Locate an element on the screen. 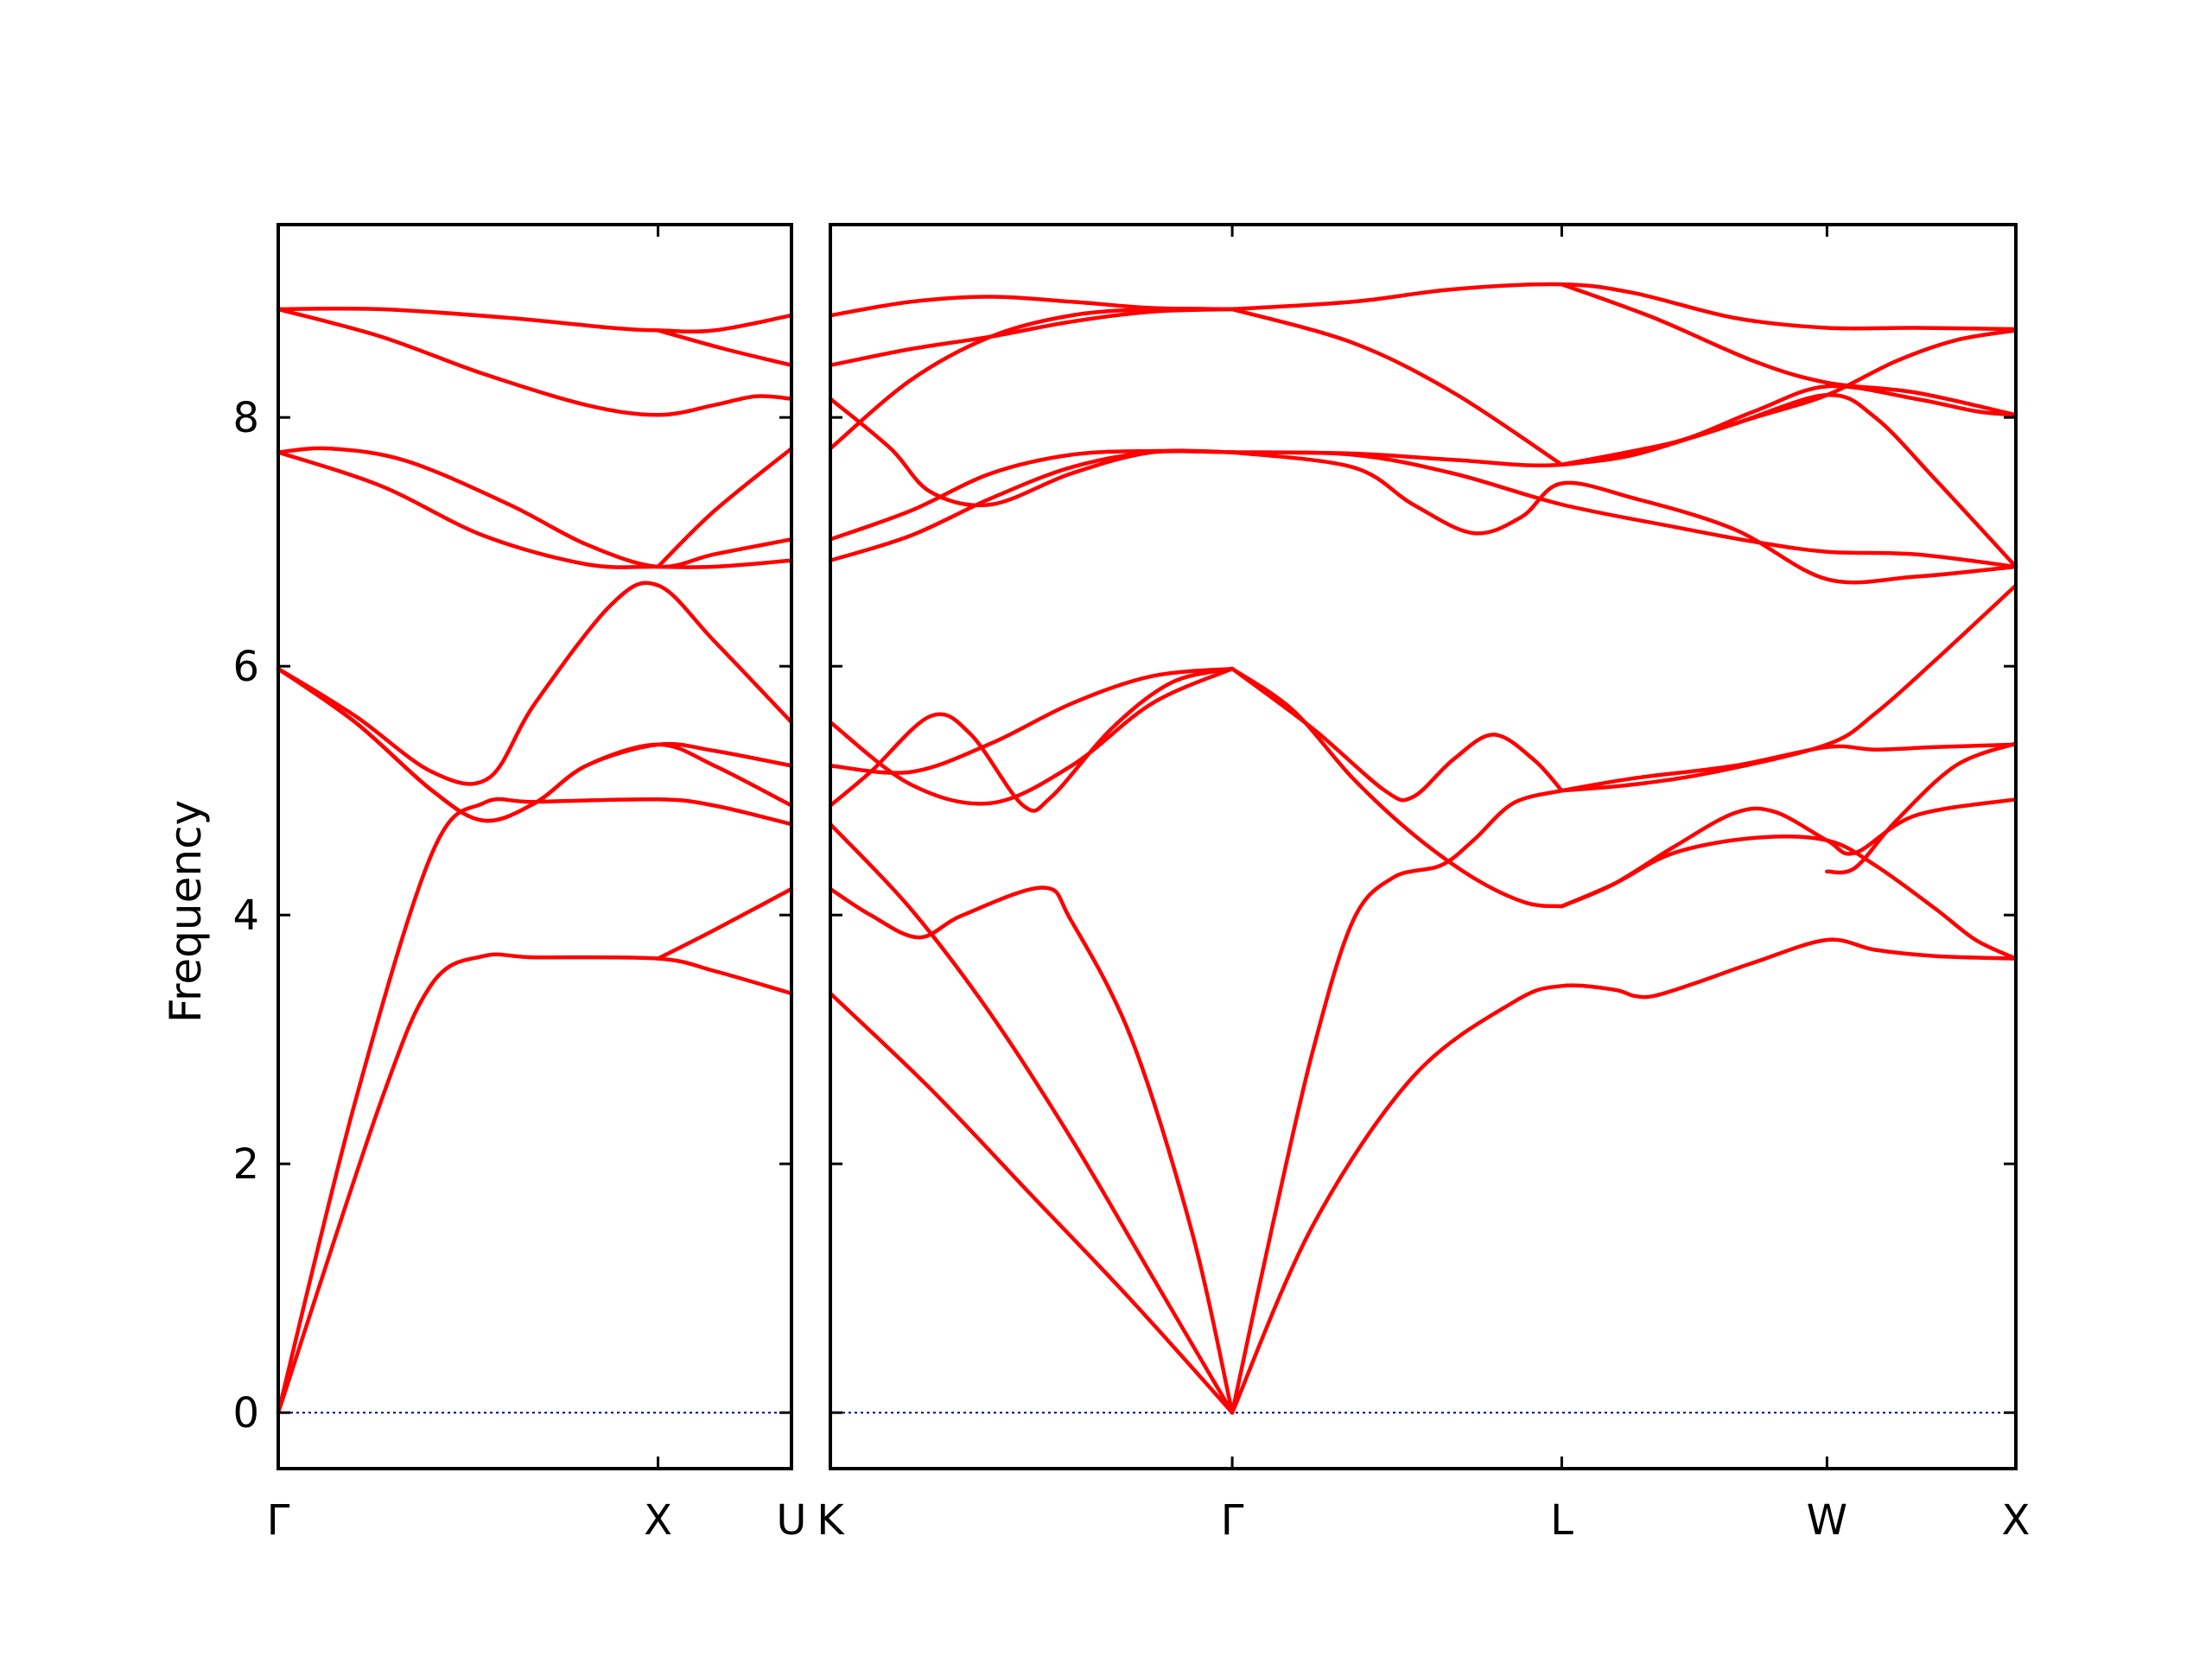  left-panel-xtick-label: U is located at coordinates (791, 1520).